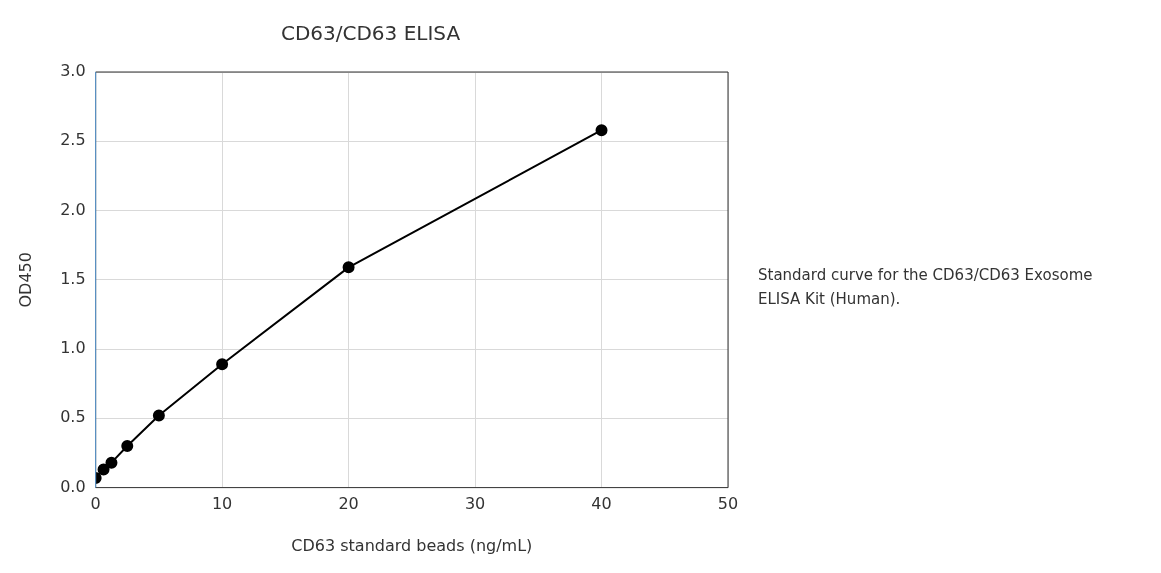 This screenshot has height=573, width=1161. Describe the element at coordinates (728, 504) in the screenshot. I see `x-tick-label: 50` at that location.